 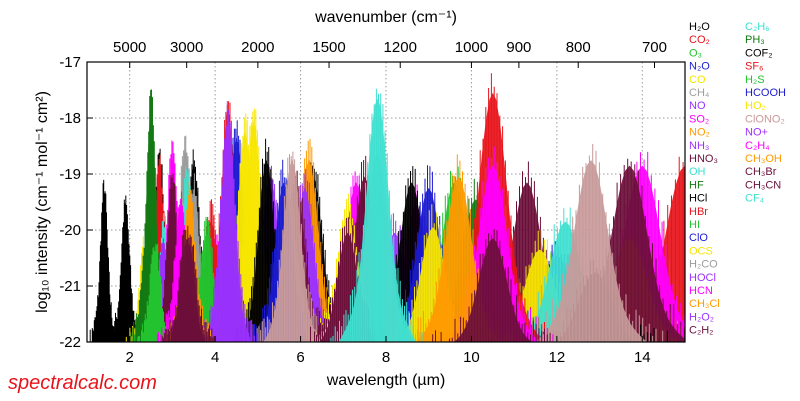 I want to click on legend-item: CF₄, so click(x=755, y=199).